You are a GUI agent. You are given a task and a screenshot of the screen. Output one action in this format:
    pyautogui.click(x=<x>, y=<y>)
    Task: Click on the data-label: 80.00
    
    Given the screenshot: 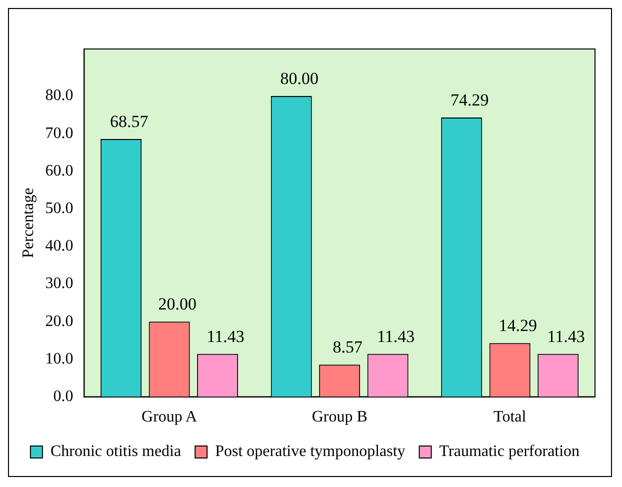 What is the action you would take?
    pyautogui.click(x=299, y=78)
    